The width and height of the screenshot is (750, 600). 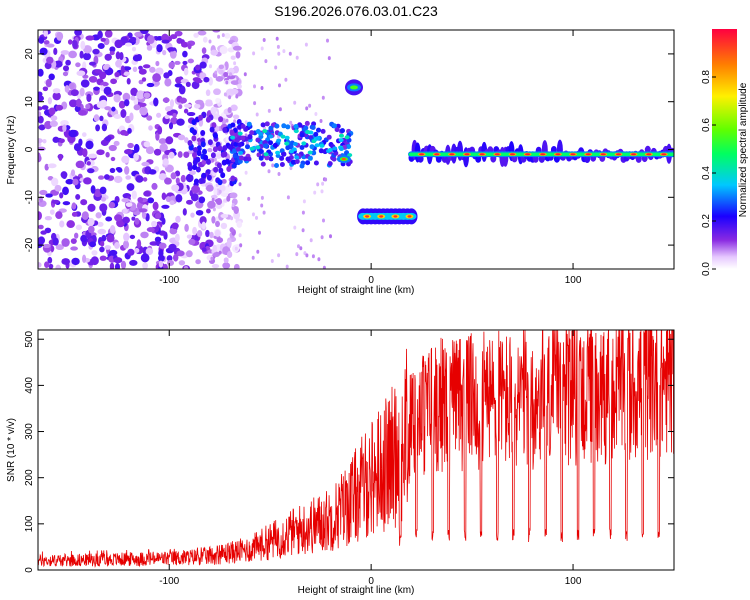 What do you see at coordinates (169, 280) in the screenshot?
I see `spectrogram-xtick-label: -100` at bounding box center [169, 280].